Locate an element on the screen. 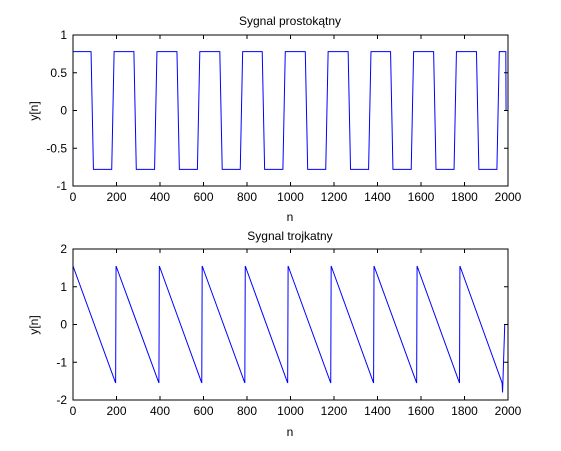  plot-title: Sygnal trojkatny is located at coordinates (289, 236).